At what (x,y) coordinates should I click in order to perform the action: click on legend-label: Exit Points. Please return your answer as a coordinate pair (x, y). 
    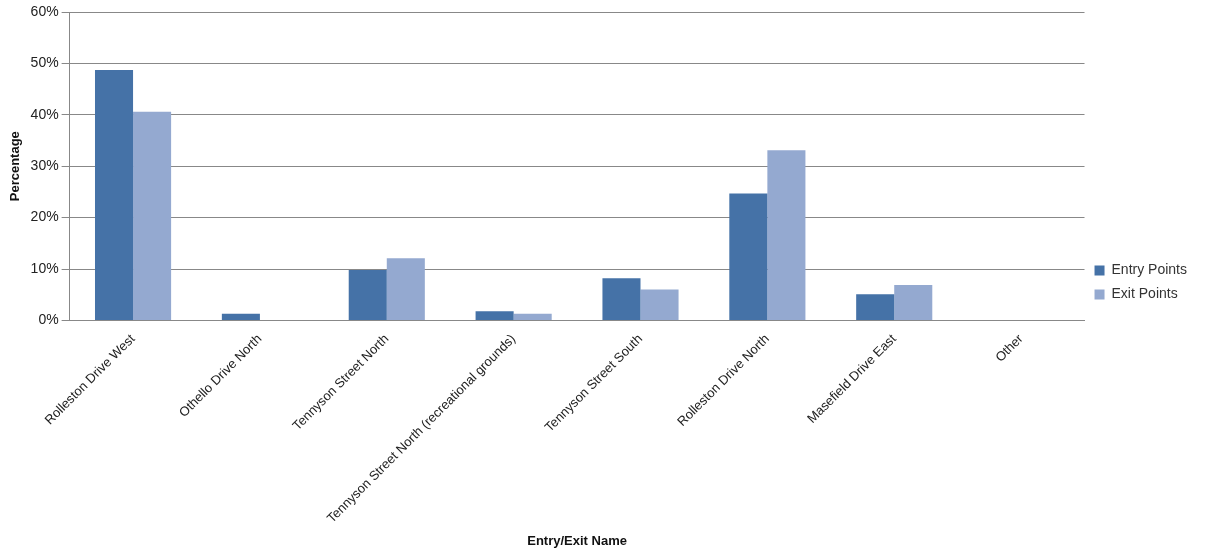
    Looking at the image, I should click on (1144, 293).